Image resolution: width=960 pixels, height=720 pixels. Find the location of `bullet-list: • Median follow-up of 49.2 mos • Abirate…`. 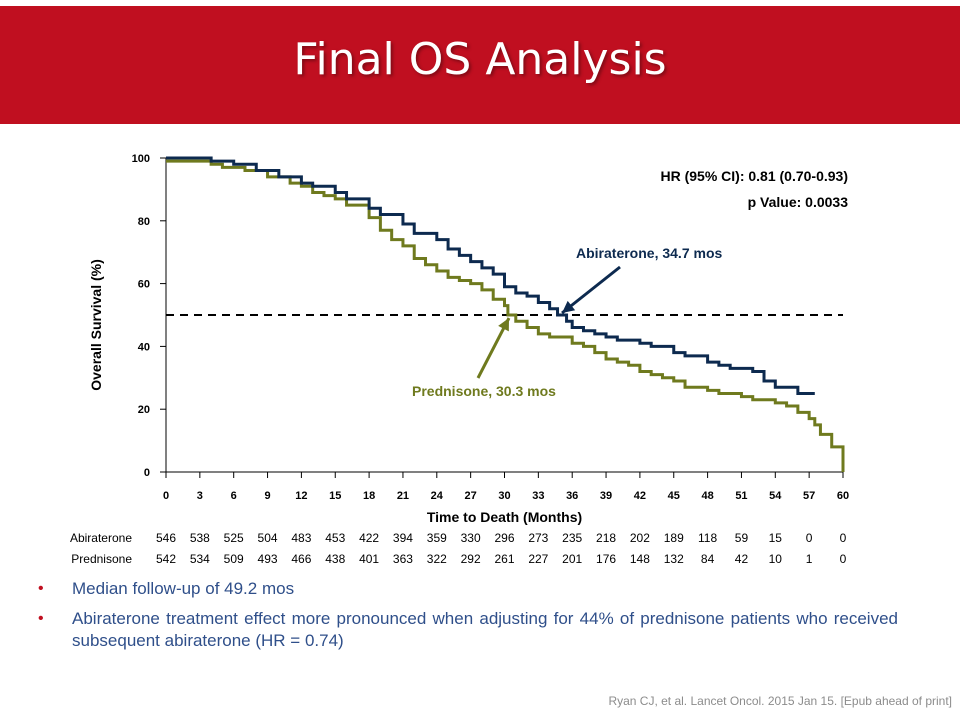

bullet-list: • Median follow-up of 49.2 mos • Abirate… is located at coordinates (468, 619).